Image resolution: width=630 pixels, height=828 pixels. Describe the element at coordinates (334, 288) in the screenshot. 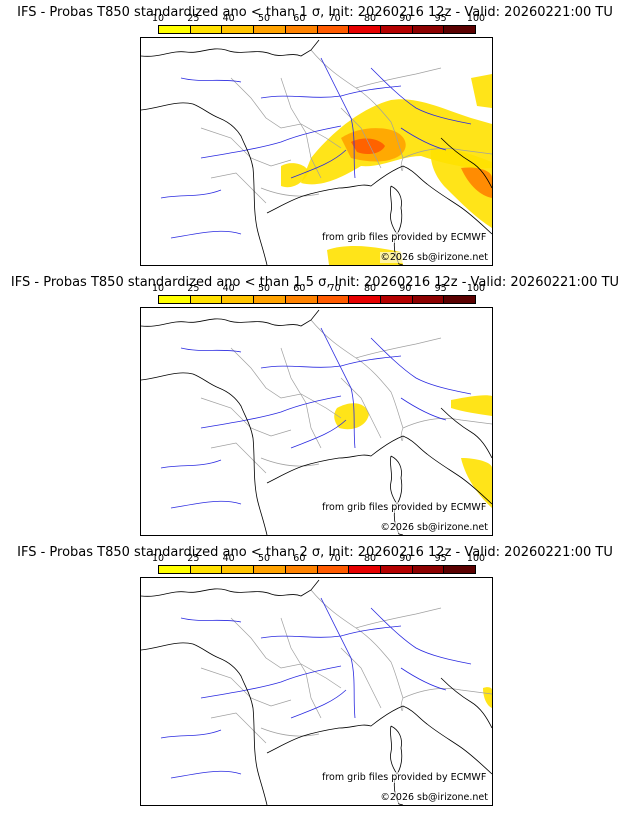

I see `colorbar-tick-label: 70` at that location.